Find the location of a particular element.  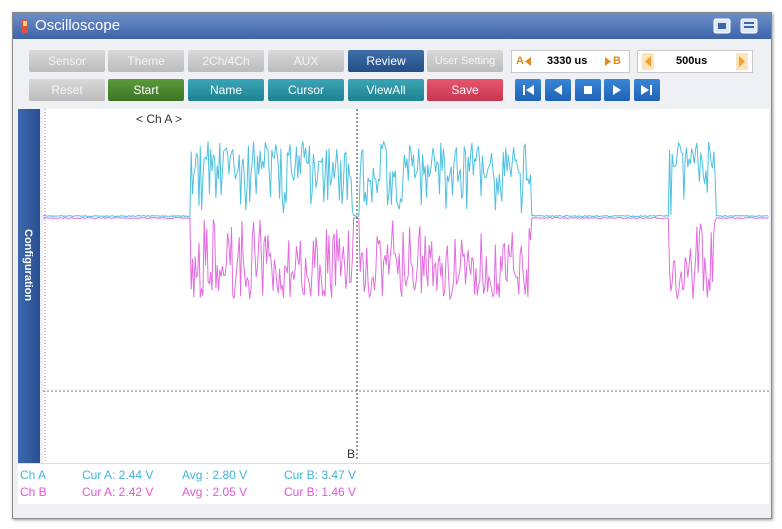

readout-cur-a: Cur A: 2.42 V is located at coordinates (118, 492).